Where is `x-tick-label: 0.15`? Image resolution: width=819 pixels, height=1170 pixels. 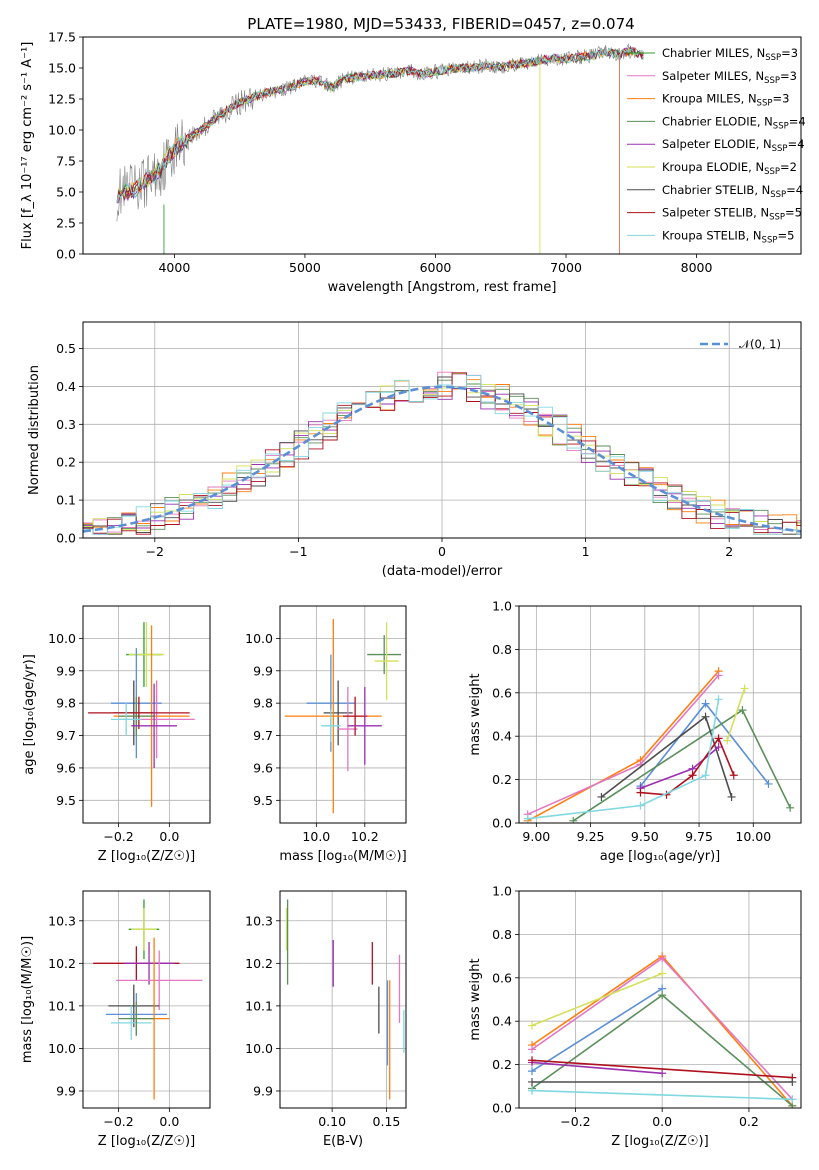
x-tick-label: 0.15 is located at coordinates (387, 1121).